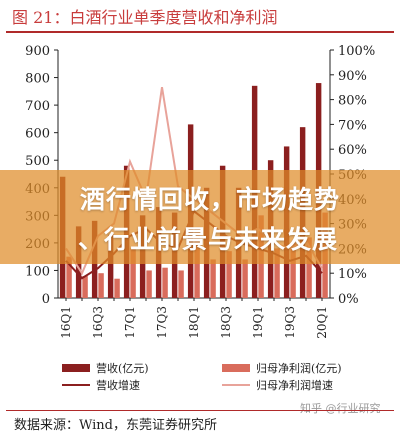  I want to click on y-right-tick-label: 70%, so click(352, 125).